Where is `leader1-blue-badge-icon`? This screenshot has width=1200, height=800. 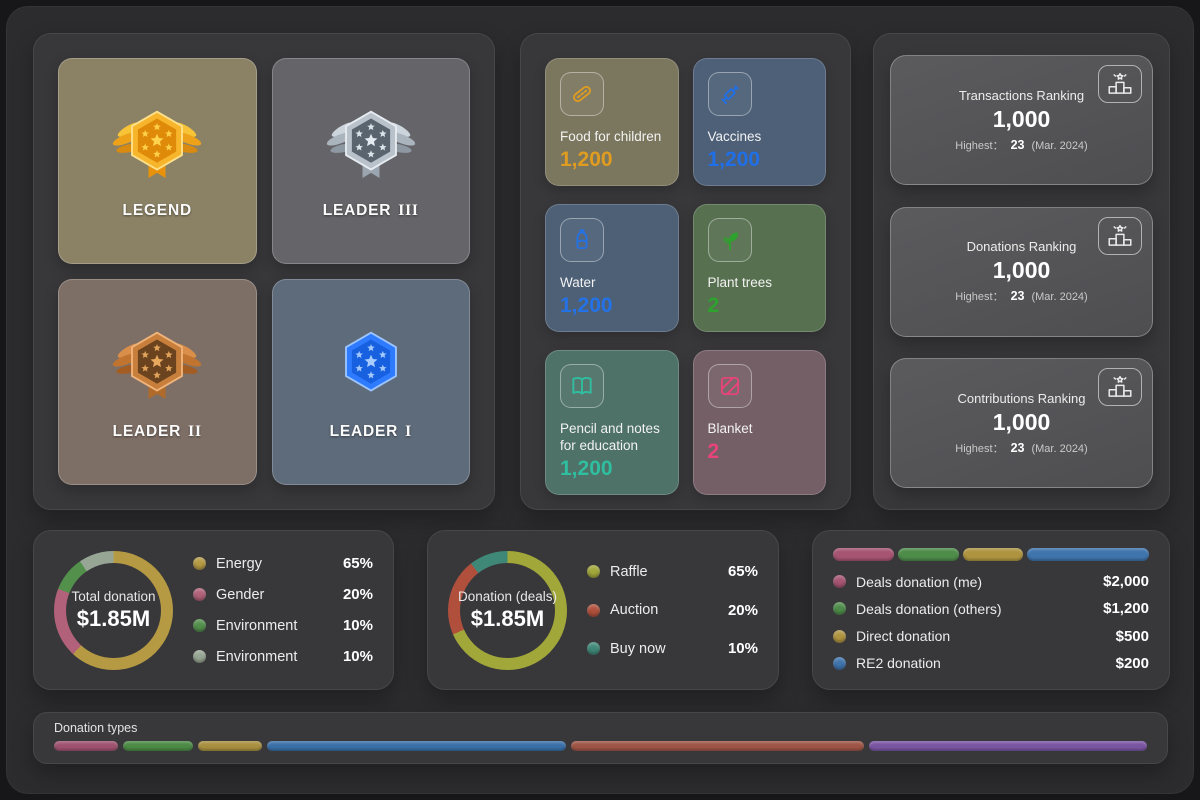
leader1-blue-badge-icon is located at coordinates (371, 365).